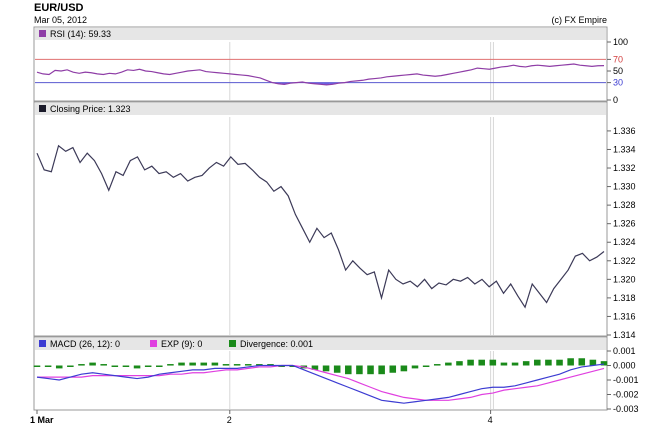 This screenshot has width=645, height=442. I want to click on macd-legend-label: MACD (26, 12): 0, so click(85, 344).